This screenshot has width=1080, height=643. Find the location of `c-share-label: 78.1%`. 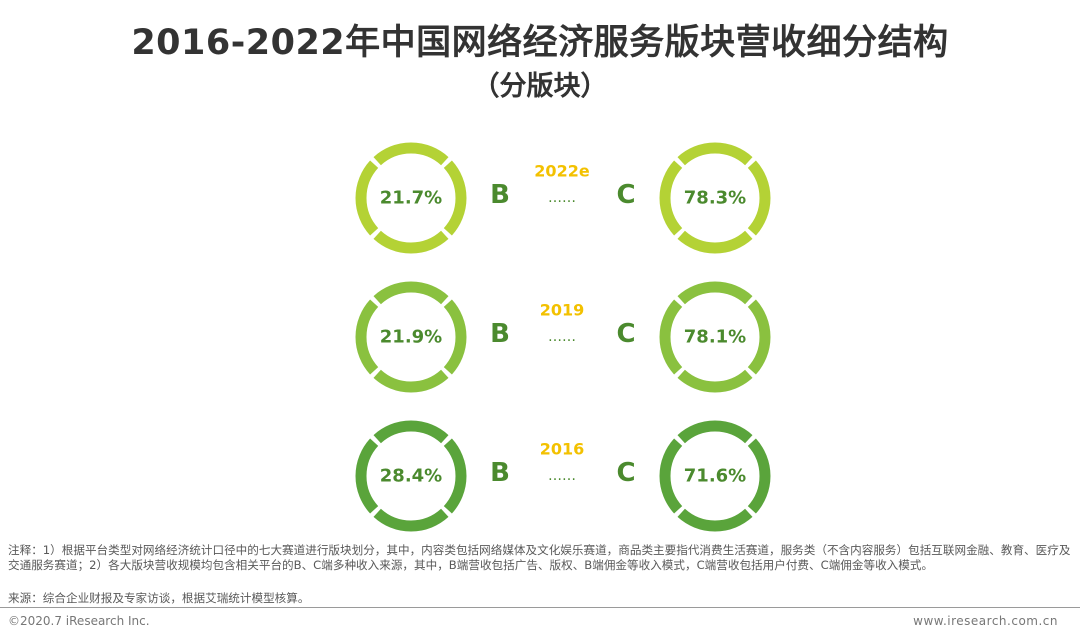

c-share-label: 78.1% is located at coordinates (715, 337).